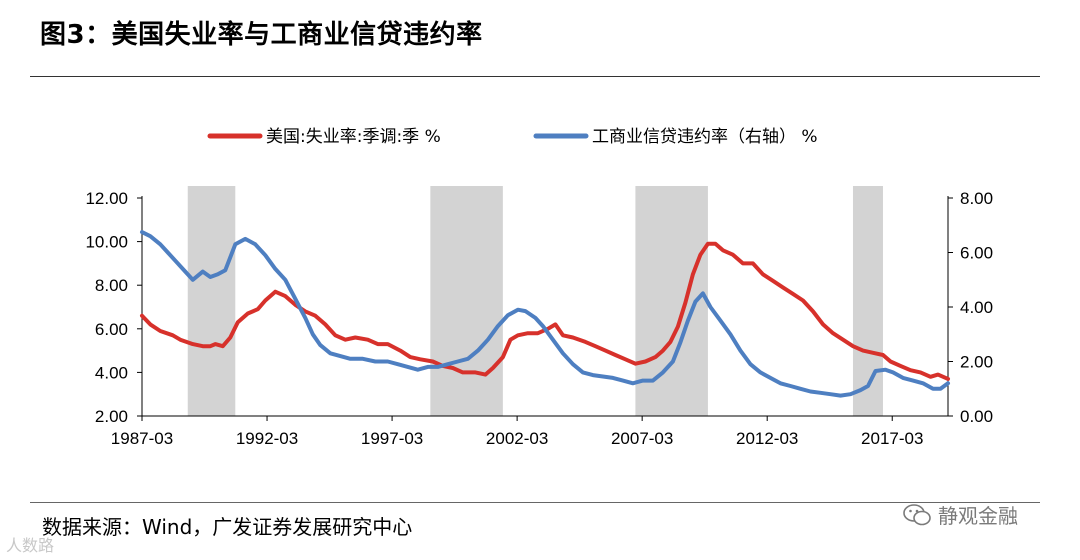 This screenshot has width=1080, height=560. Describe the element at coordinates (978, 516) in the screenshot. I see `brand-badge: 静观金融` at that location.